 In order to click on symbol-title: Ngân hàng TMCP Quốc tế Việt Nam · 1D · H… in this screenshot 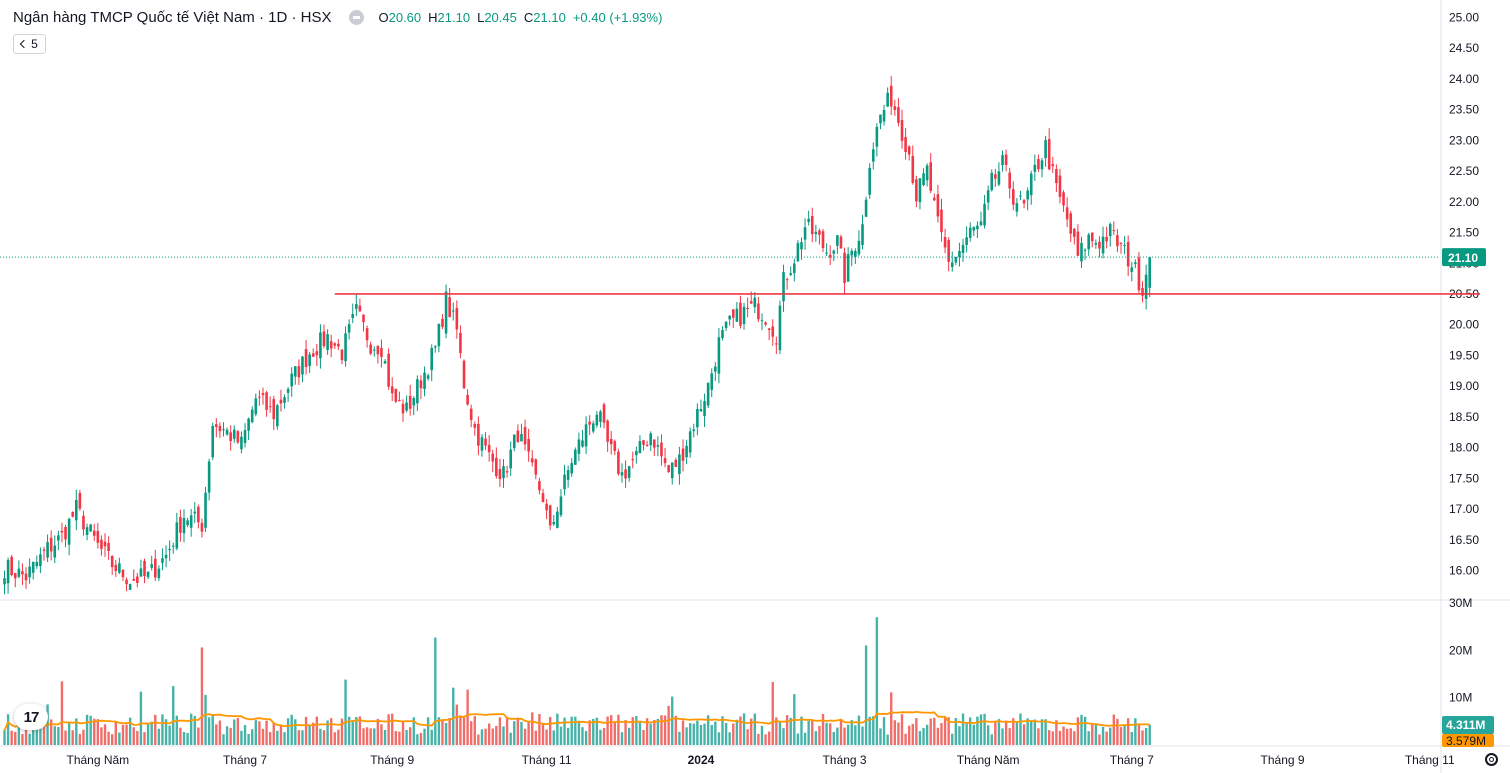, I will do `click(172, 17)`.